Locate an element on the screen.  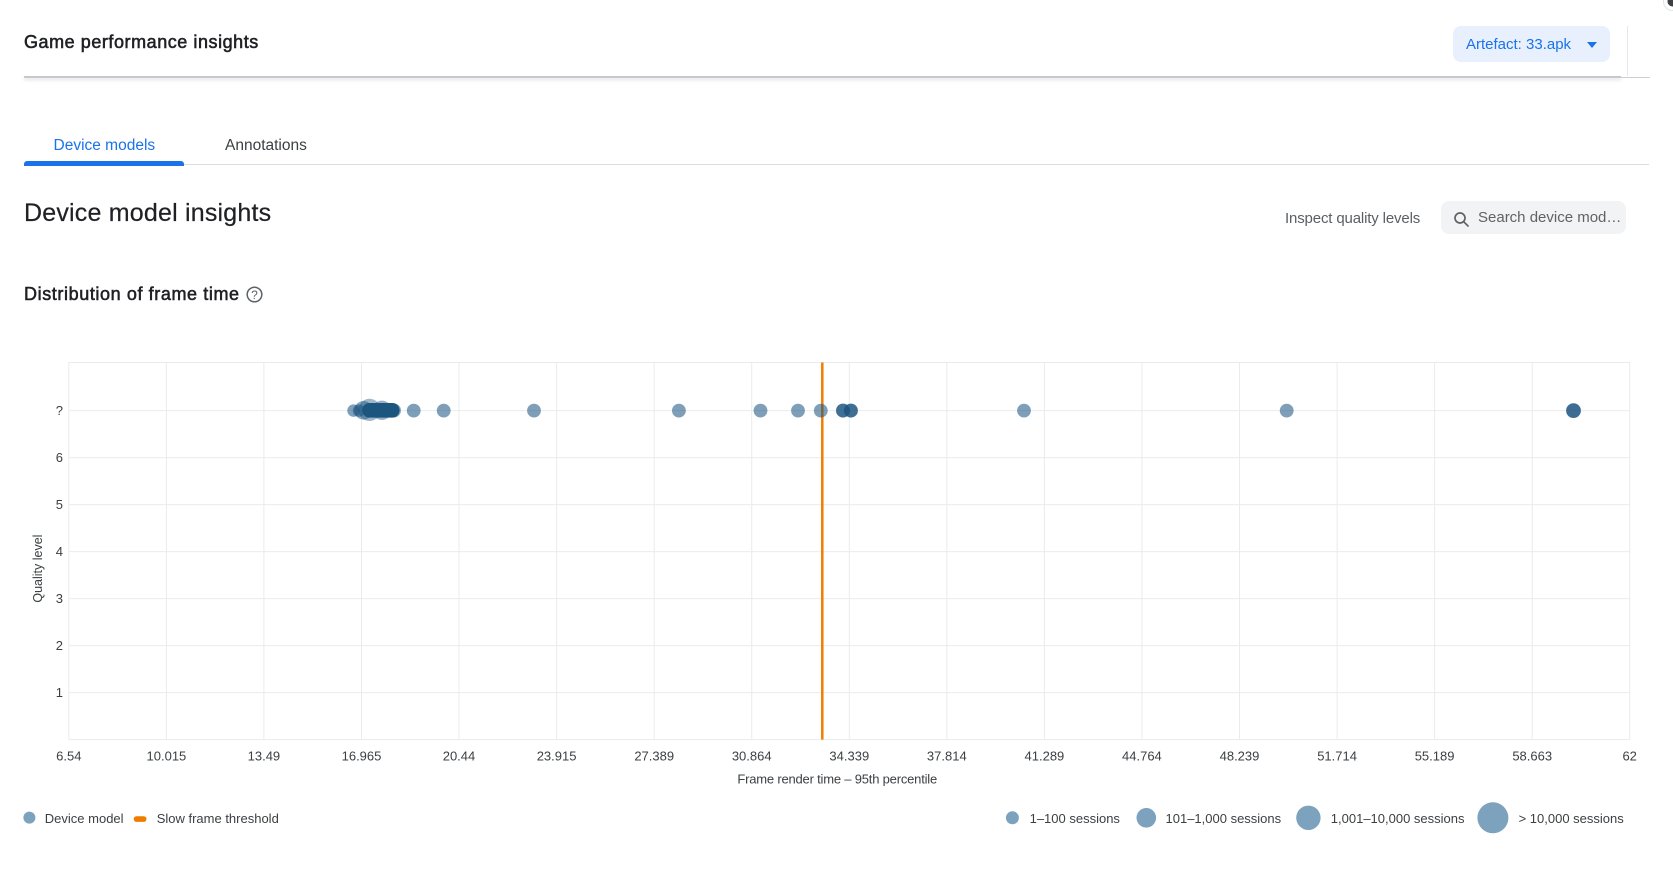
svg-text: 101–1,000 sessions is located at coordinates (1224, 818).